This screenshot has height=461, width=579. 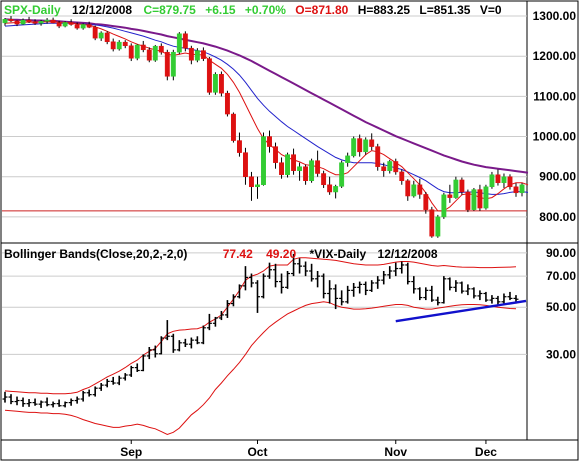 I want to click on header-change: +6.15, so click(x=220, y=10).